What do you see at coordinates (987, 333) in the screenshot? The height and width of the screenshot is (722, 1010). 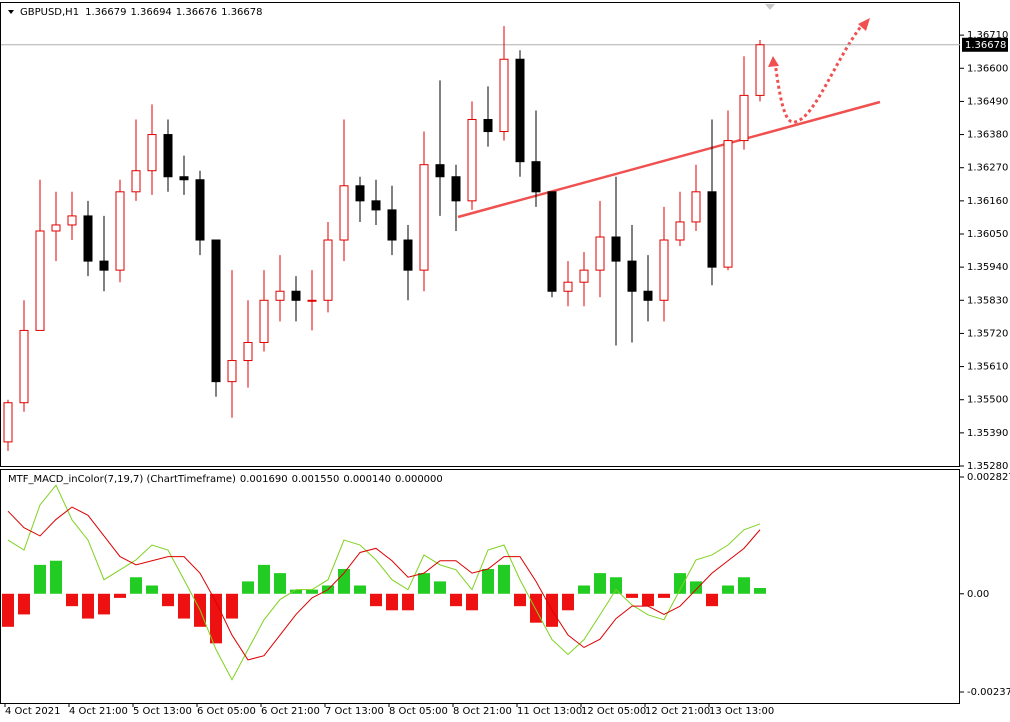 I see `y-tick-label: 1.35720` at bounding box center [987, 333].